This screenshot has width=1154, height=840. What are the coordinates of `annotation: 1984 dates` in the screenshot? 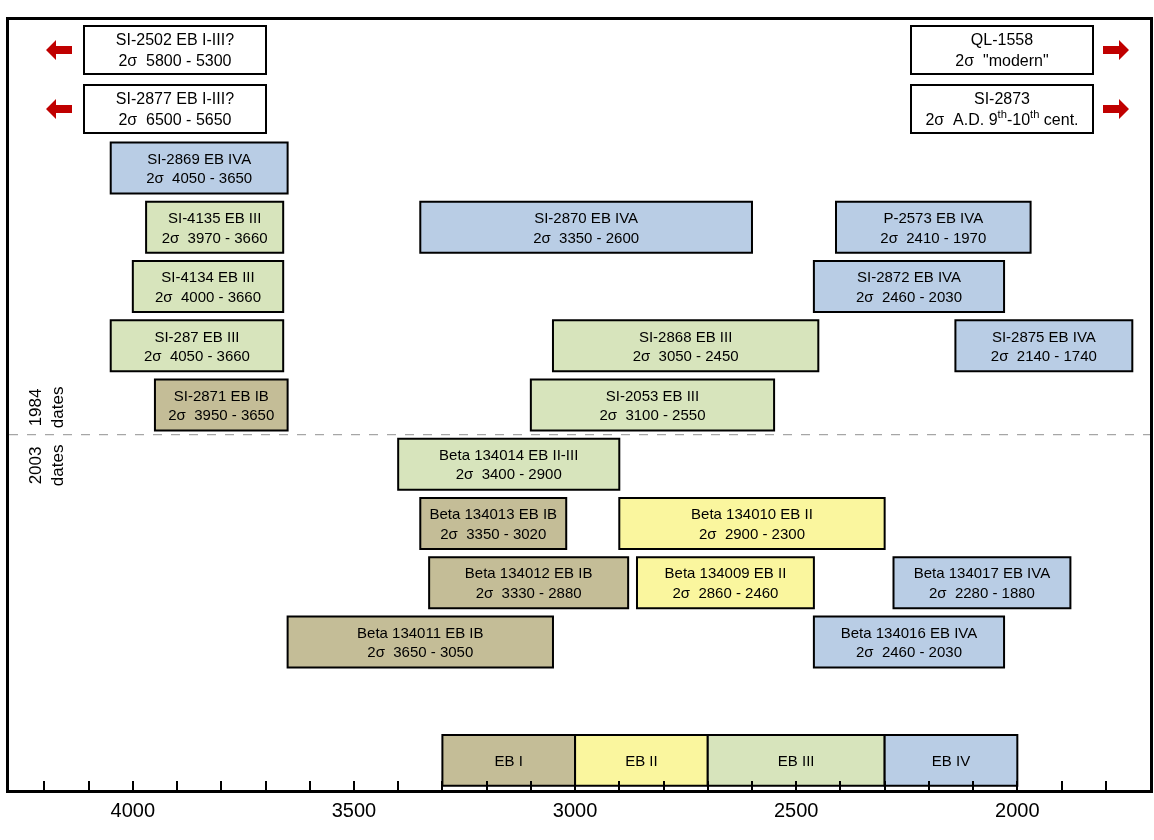 It's located at (46, 407).